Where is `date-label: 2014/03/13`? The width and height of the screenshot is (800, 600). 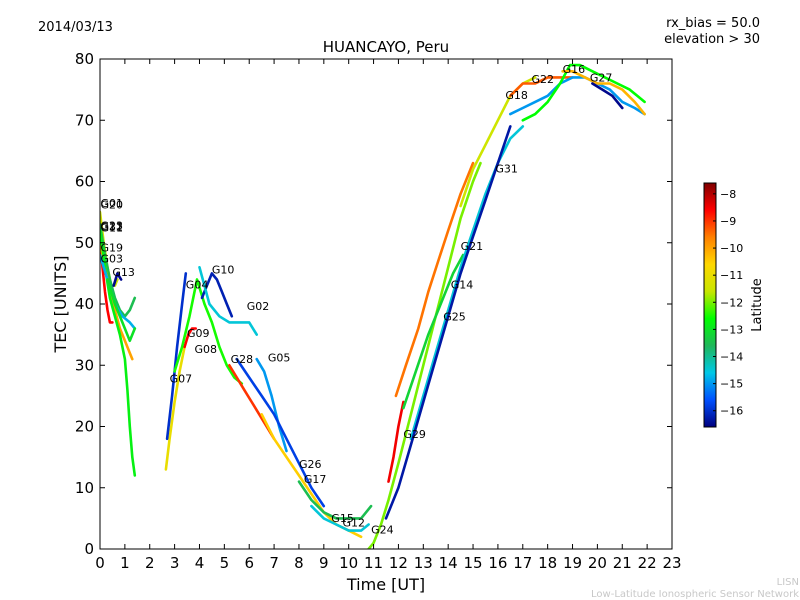 date-label: 2014/03/13 is located at coordinates (75, 27).